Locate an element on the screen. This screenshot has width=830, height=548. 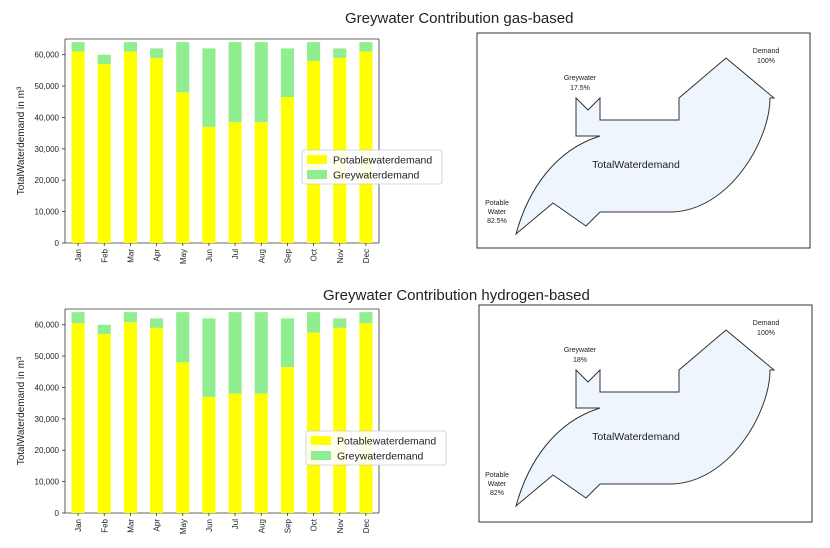
sankey-greywater-value: 17.5% is located at coordinates (580, 88).